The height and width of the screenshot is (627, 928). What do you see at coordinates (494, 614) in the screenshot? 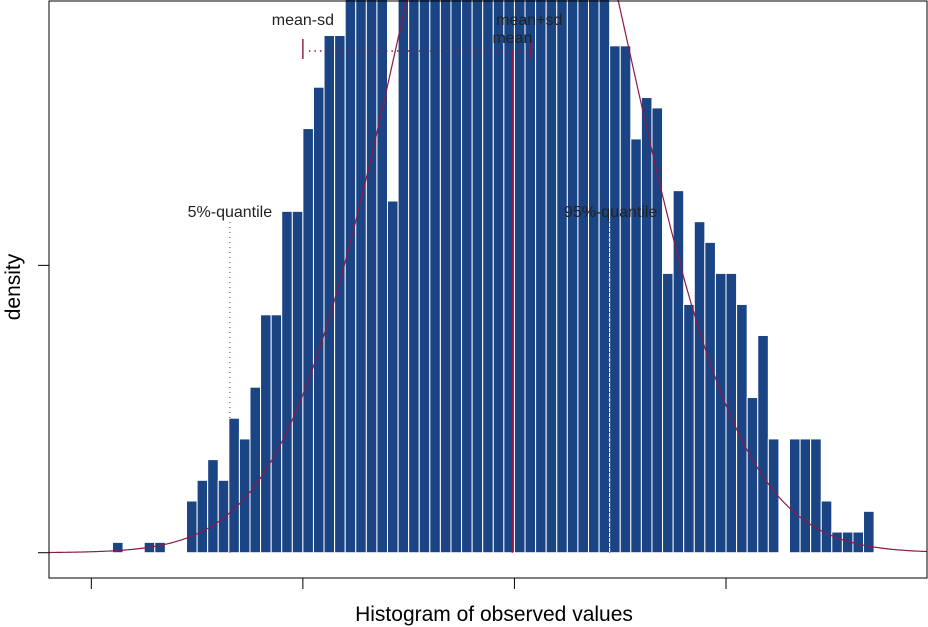
I see `x-axis-title: Histogram of observed values` at bounding box center [494, 614].